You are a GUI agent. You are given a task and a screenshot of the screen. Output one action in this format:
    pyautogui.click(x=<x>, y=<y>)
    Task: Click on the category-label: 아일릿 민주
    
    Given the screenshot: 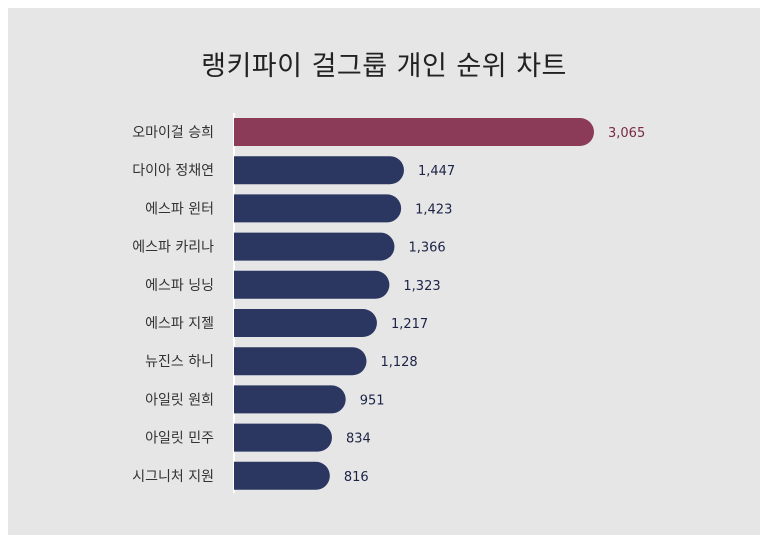 What is the action you would take?
    pyautogui.click(x=179, y=439)
    